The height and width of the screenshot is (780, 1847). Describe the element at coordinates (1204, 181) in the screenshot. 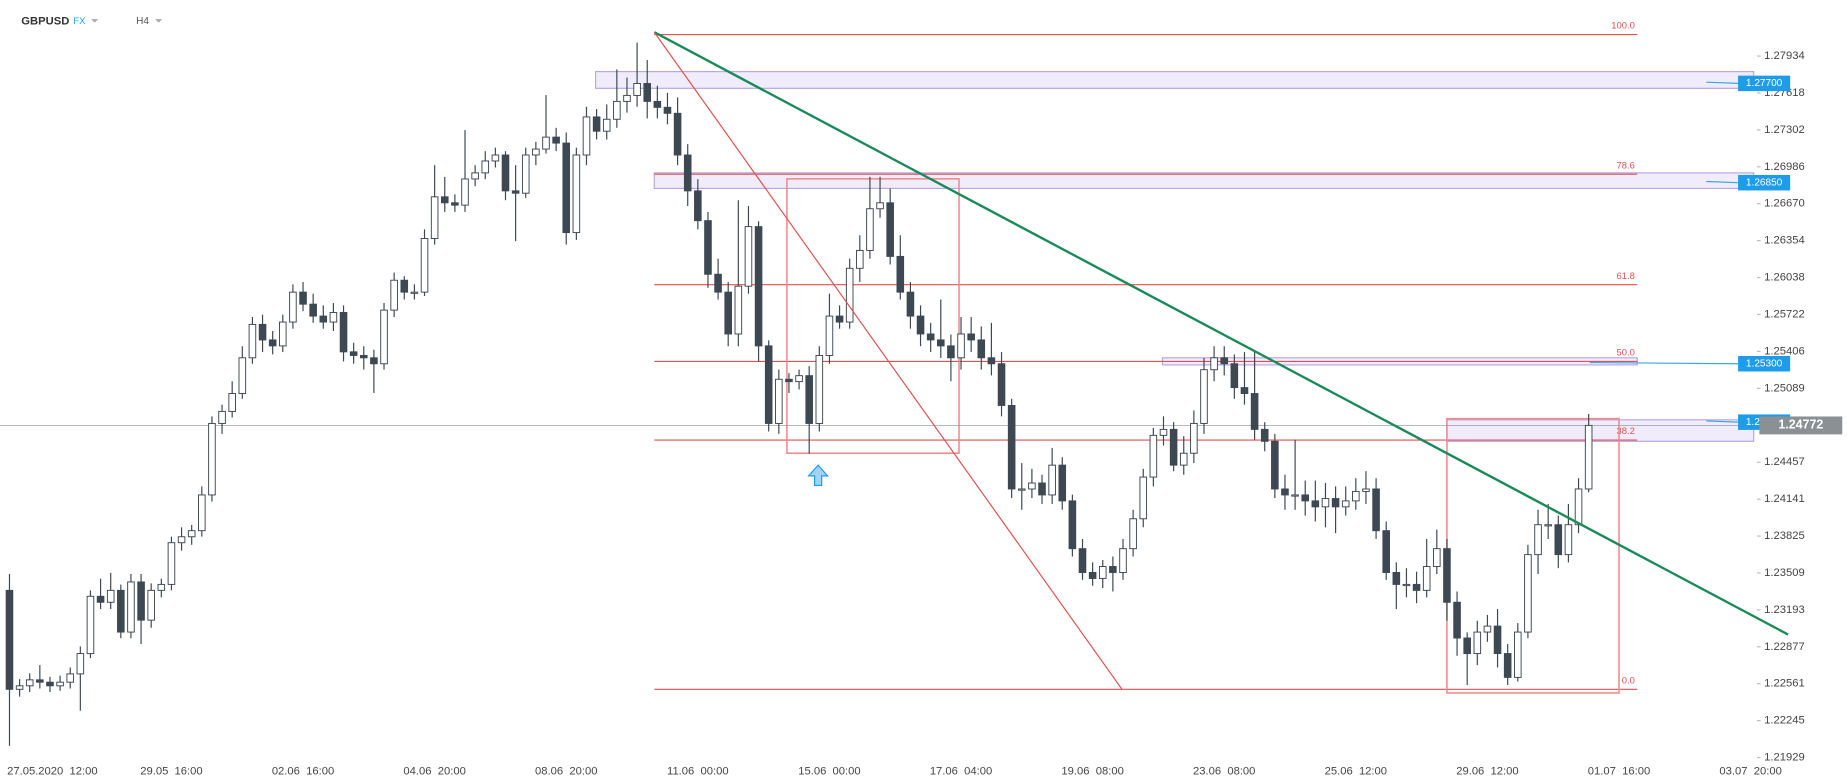

I see `zone` at that location.